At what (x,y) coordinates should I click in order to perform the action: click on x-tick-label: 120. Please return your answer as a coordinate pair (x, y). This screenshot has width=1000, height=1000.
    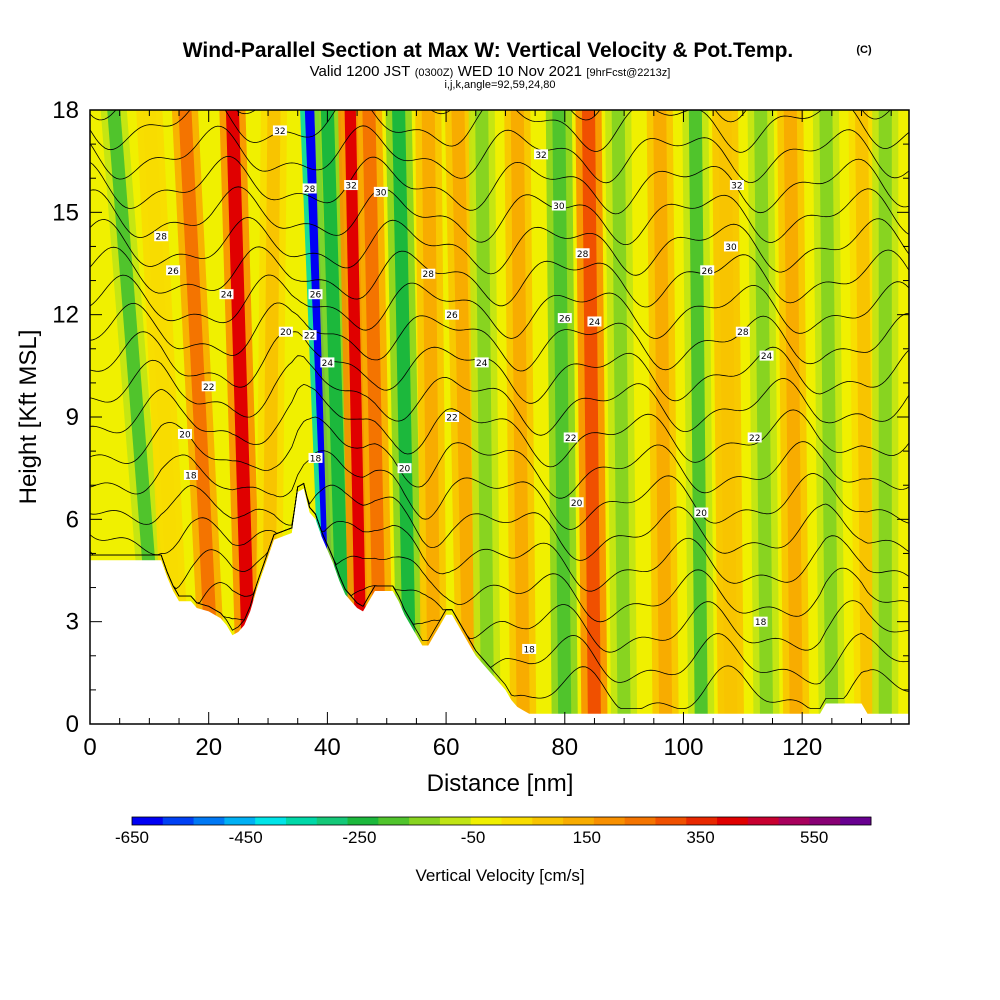
    Looking at the image, I should click on (802, 747).